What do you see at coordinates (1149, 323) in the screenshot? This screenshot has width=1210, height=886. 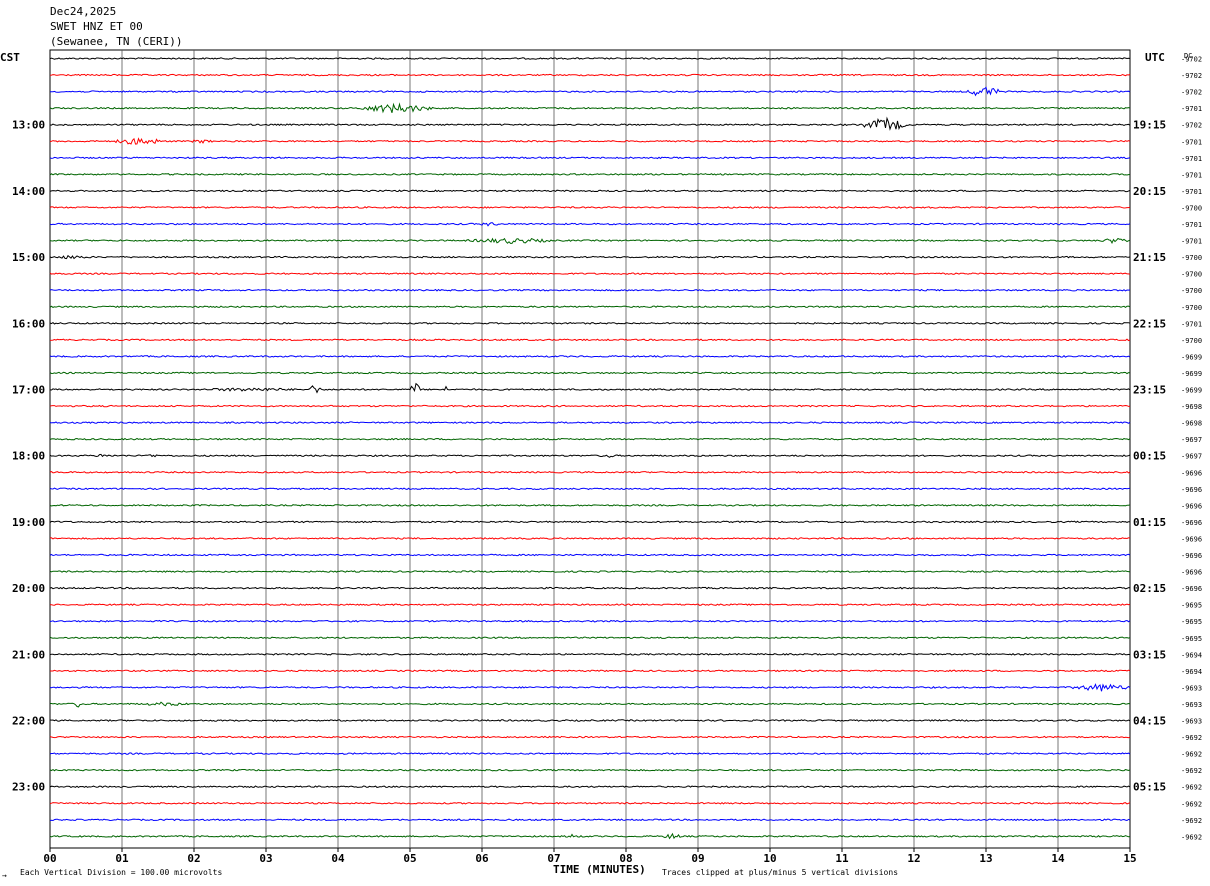 I see `right-hour-label: 22:15` at bounding box center [1149, 323].